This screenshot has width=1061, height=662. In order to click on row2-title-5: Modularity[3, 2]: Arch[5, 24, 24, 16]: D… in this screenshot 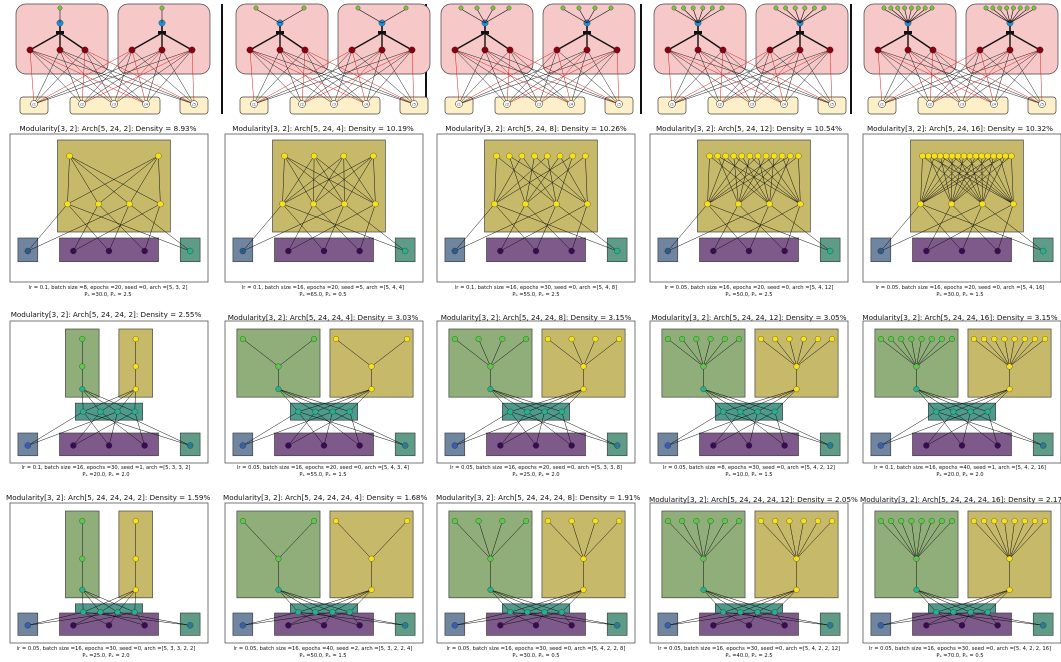, I will do `click(960, 317)`.